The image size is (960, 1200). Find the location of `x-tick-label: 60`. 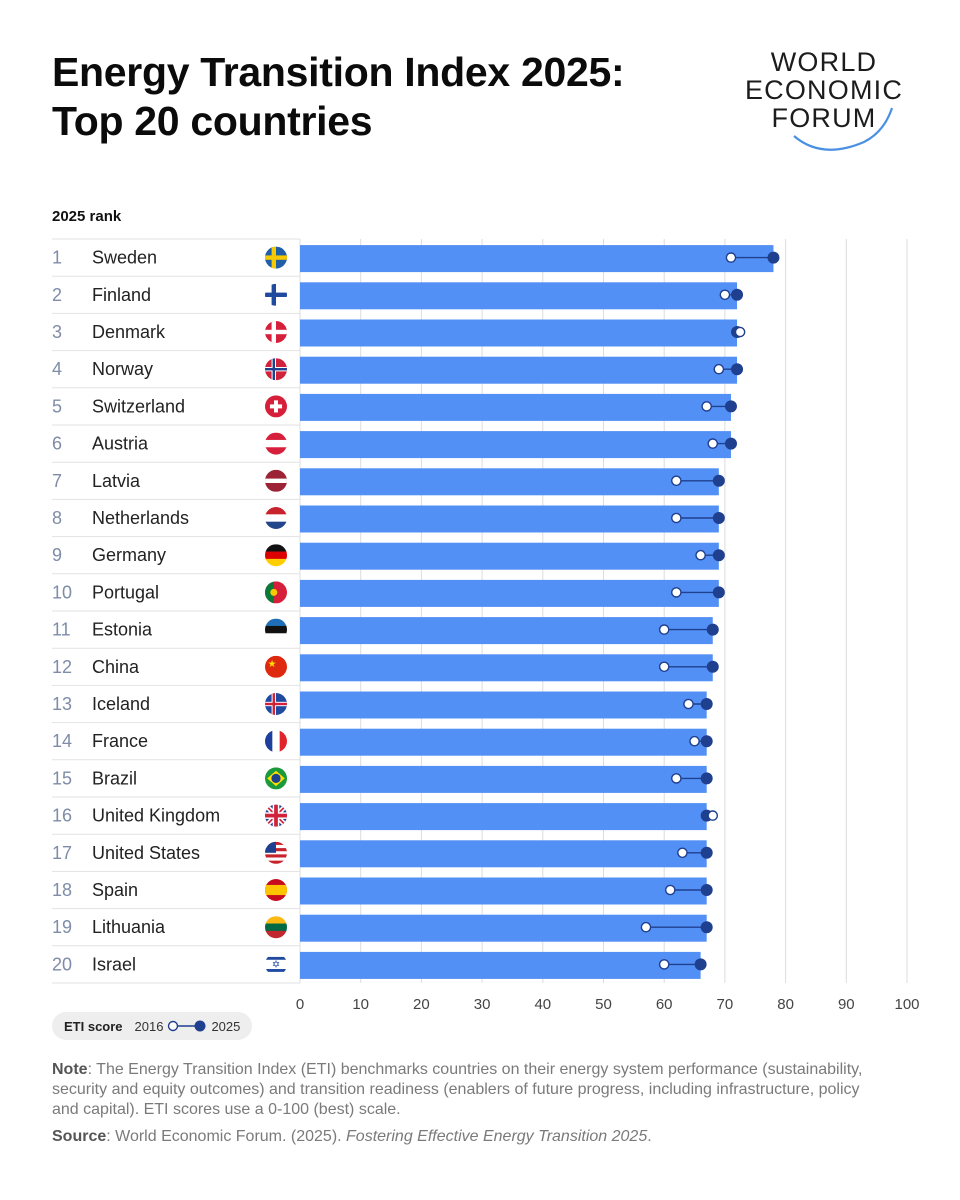

x-tick-label: 60 is located at coordinates (664, 1003).